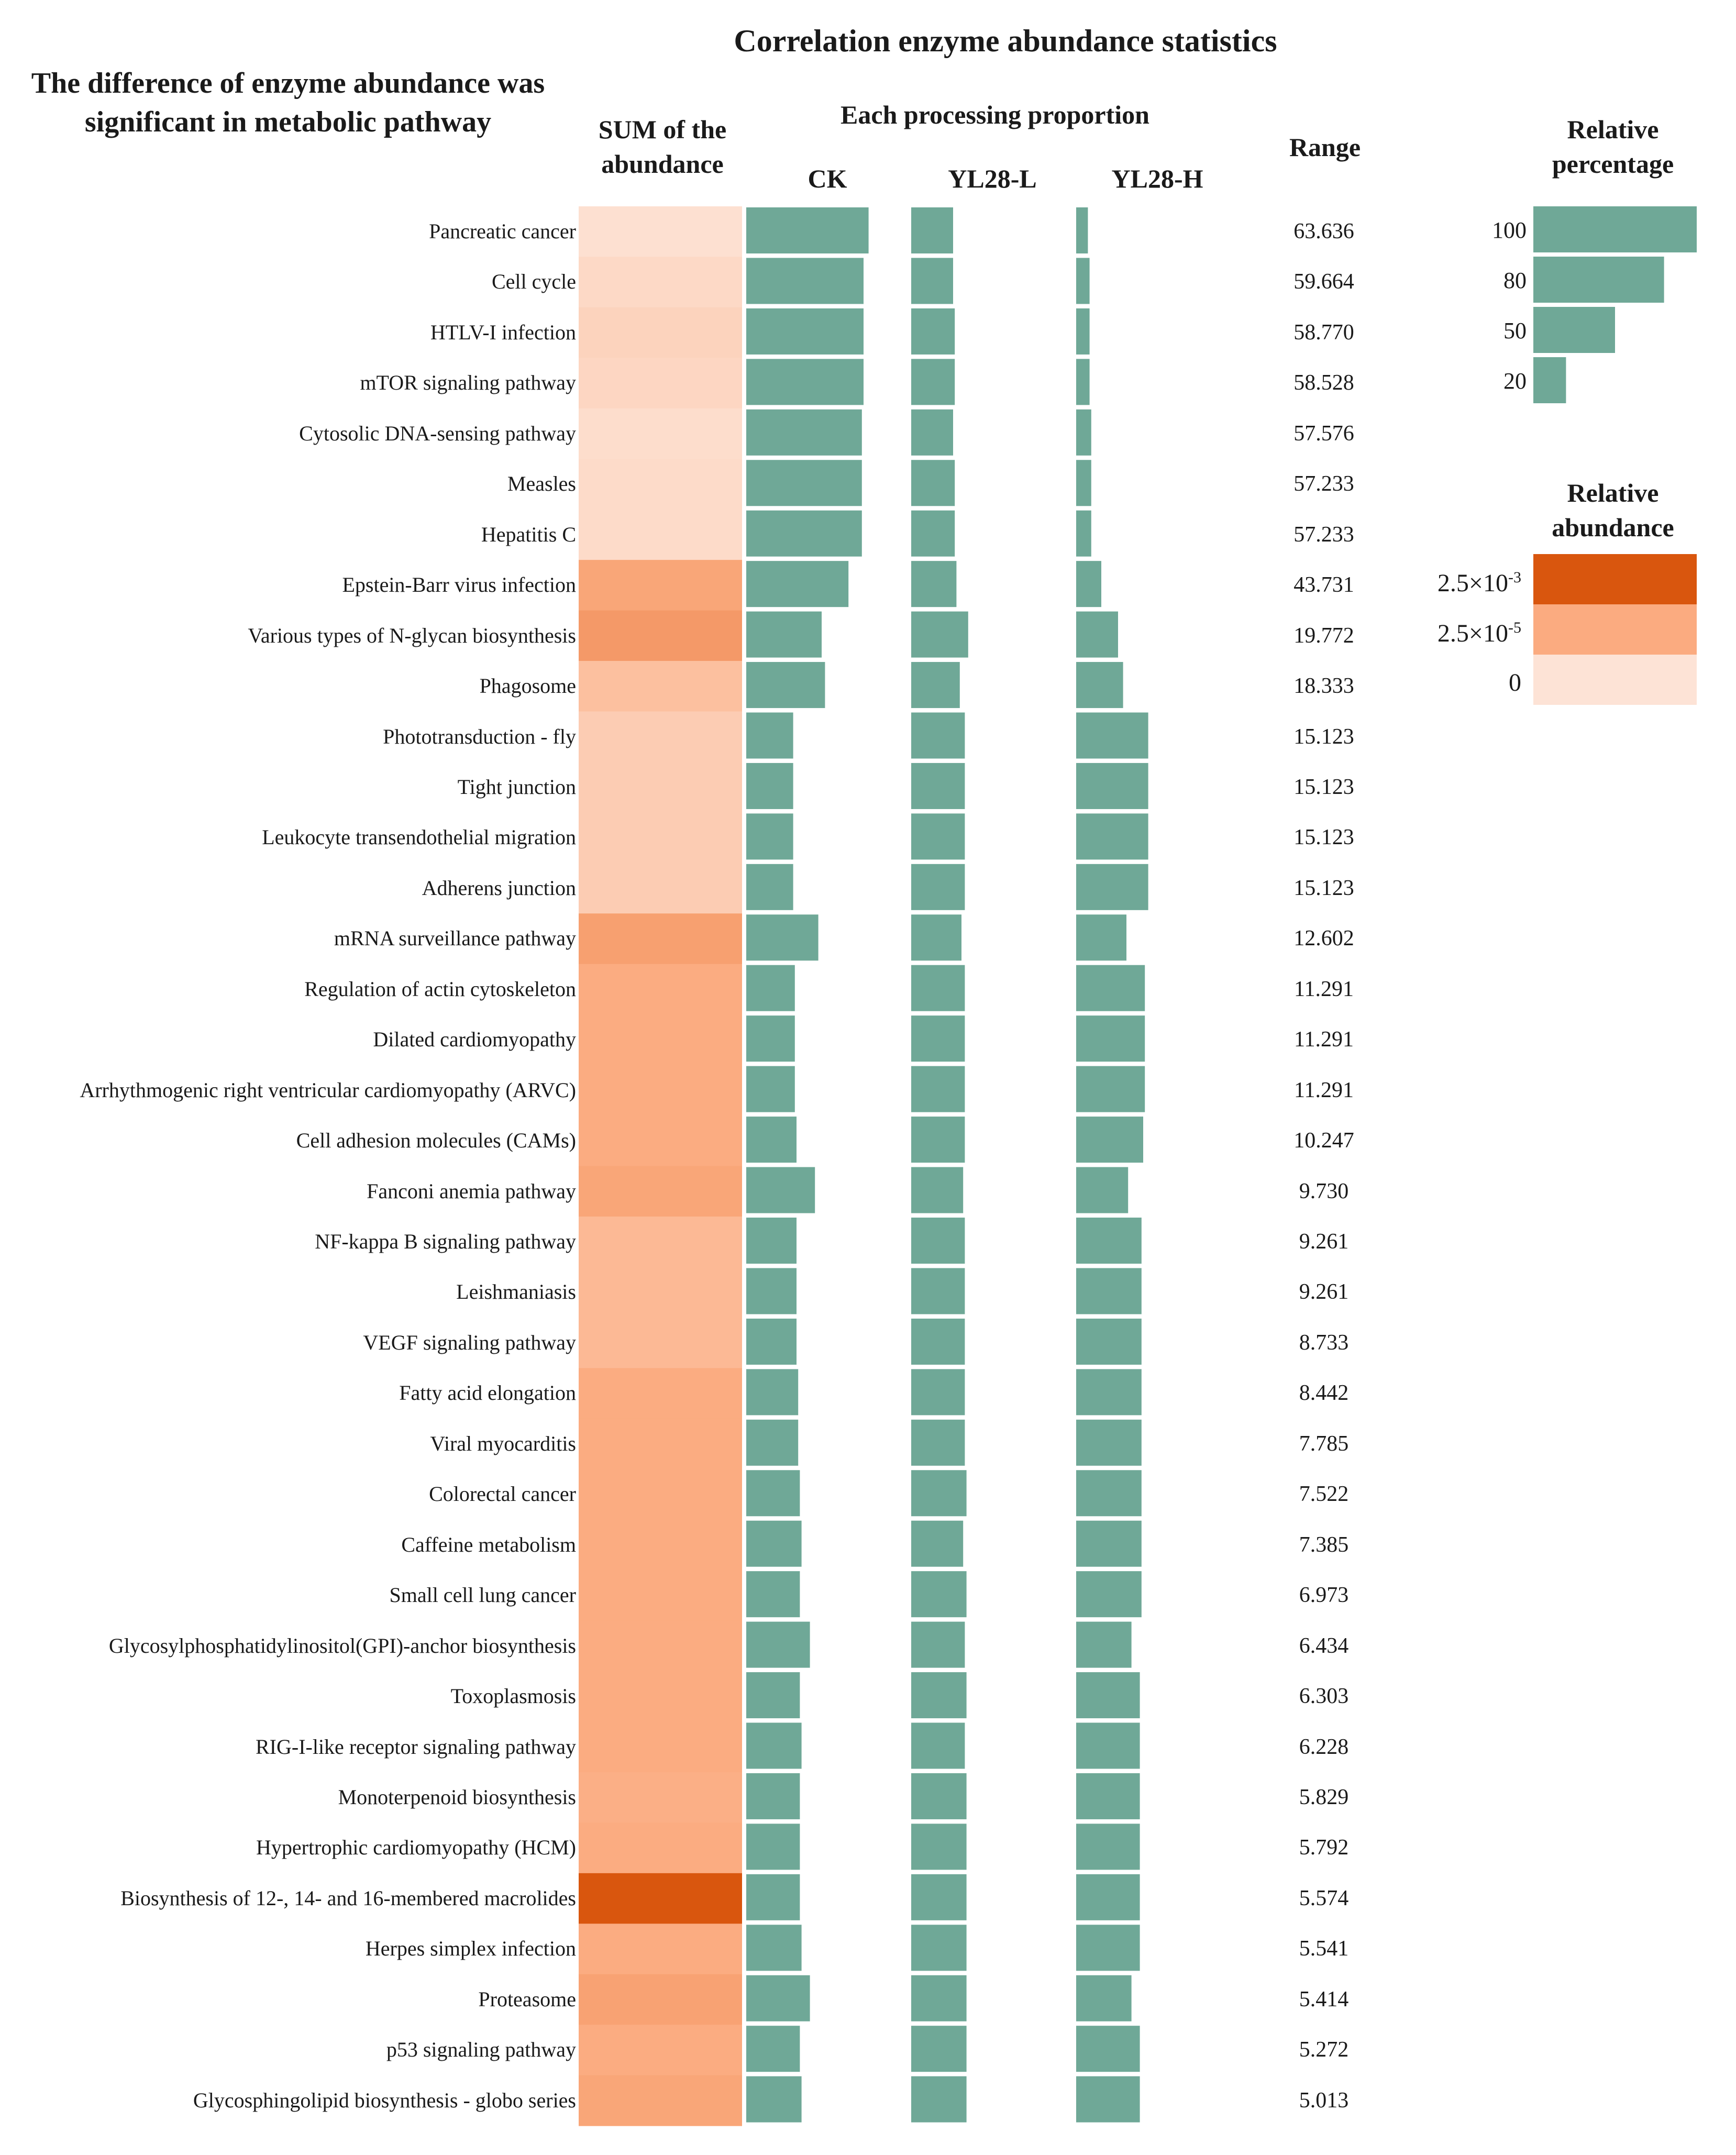  What do you see at coordinates (1325, 147) in the screenshot?
I see `range-header: Range` at bounding box center [1325, 147].